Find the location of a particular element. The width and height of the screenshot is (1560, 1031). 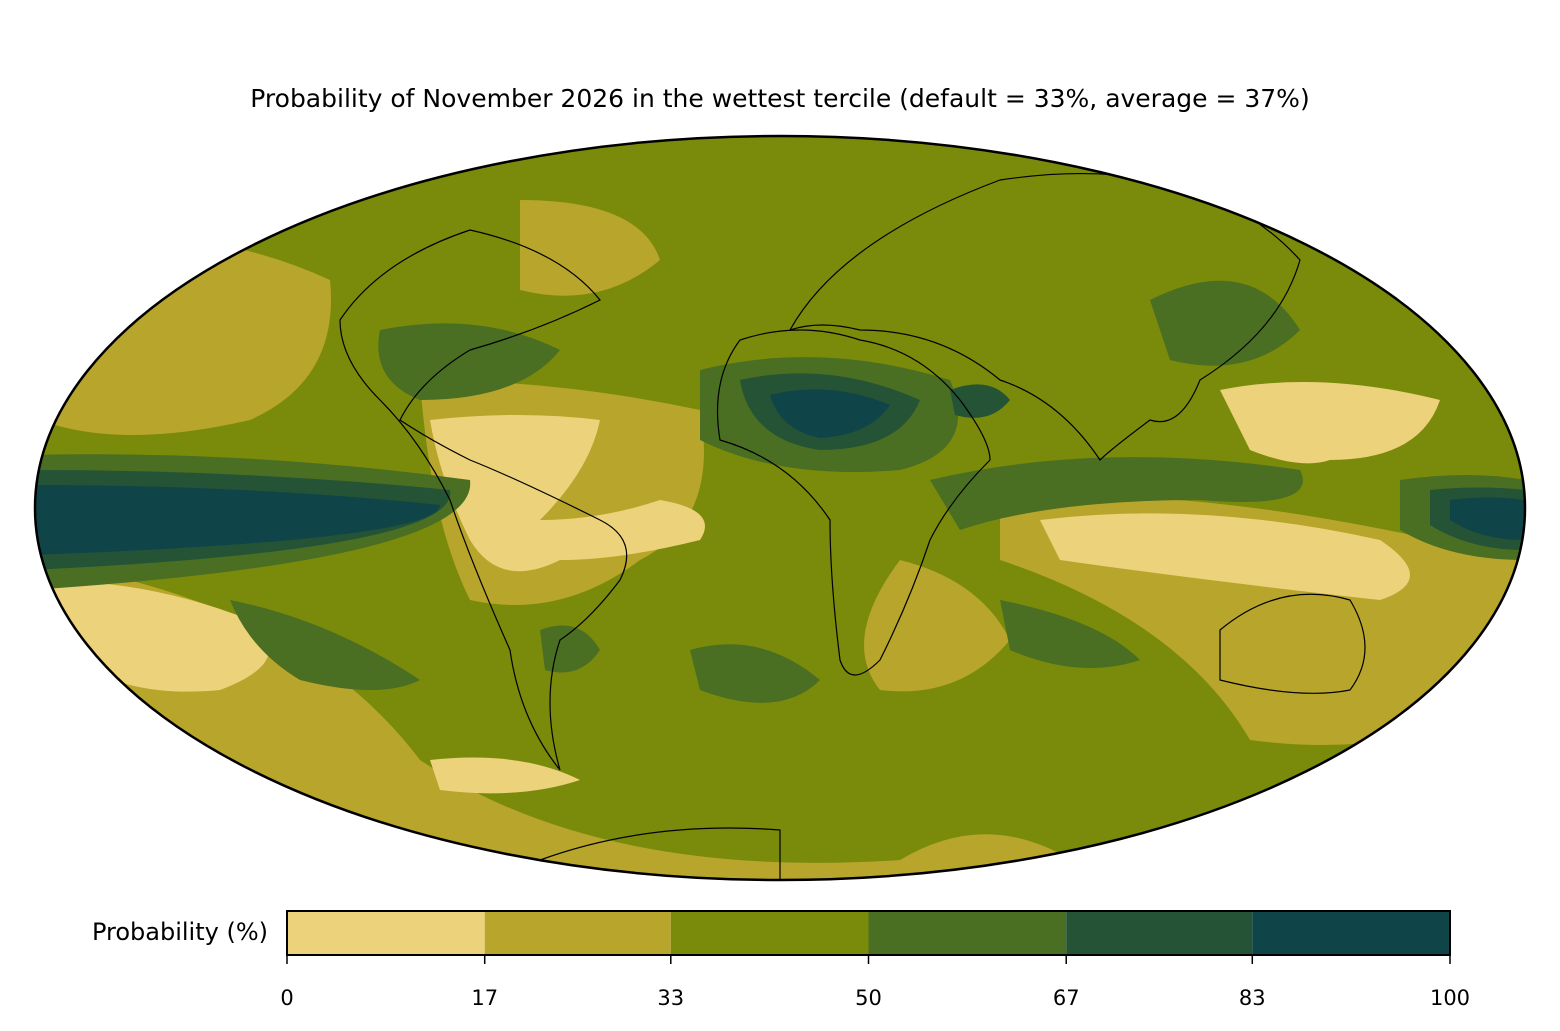

colorbar-tick-label: 50 is located at coordinates (868, 998).